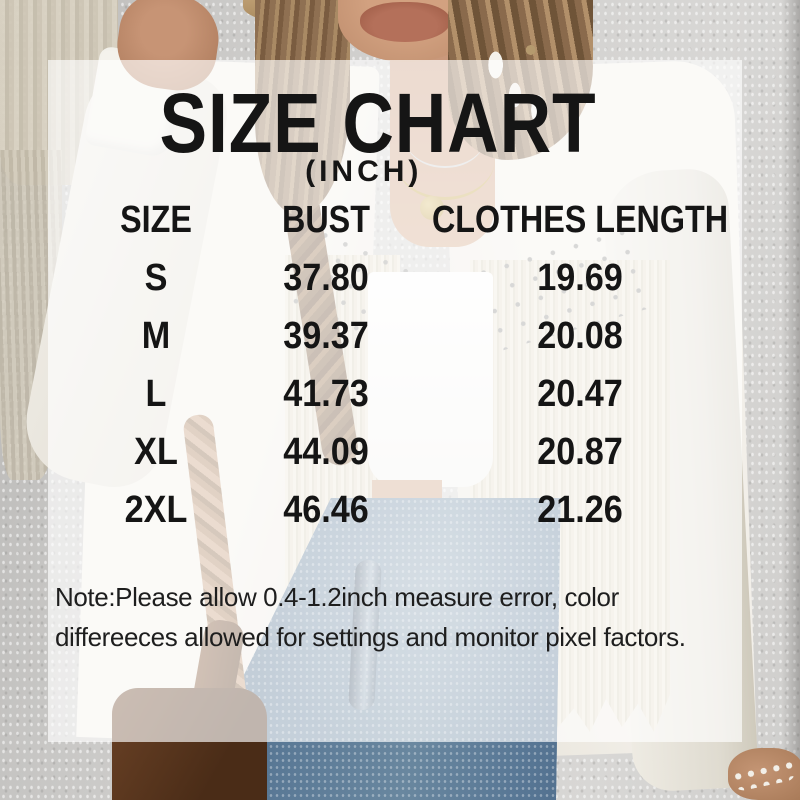 The image size is (800, 800). I want to click on page-title: SIZE CHART, so click(378, 123).